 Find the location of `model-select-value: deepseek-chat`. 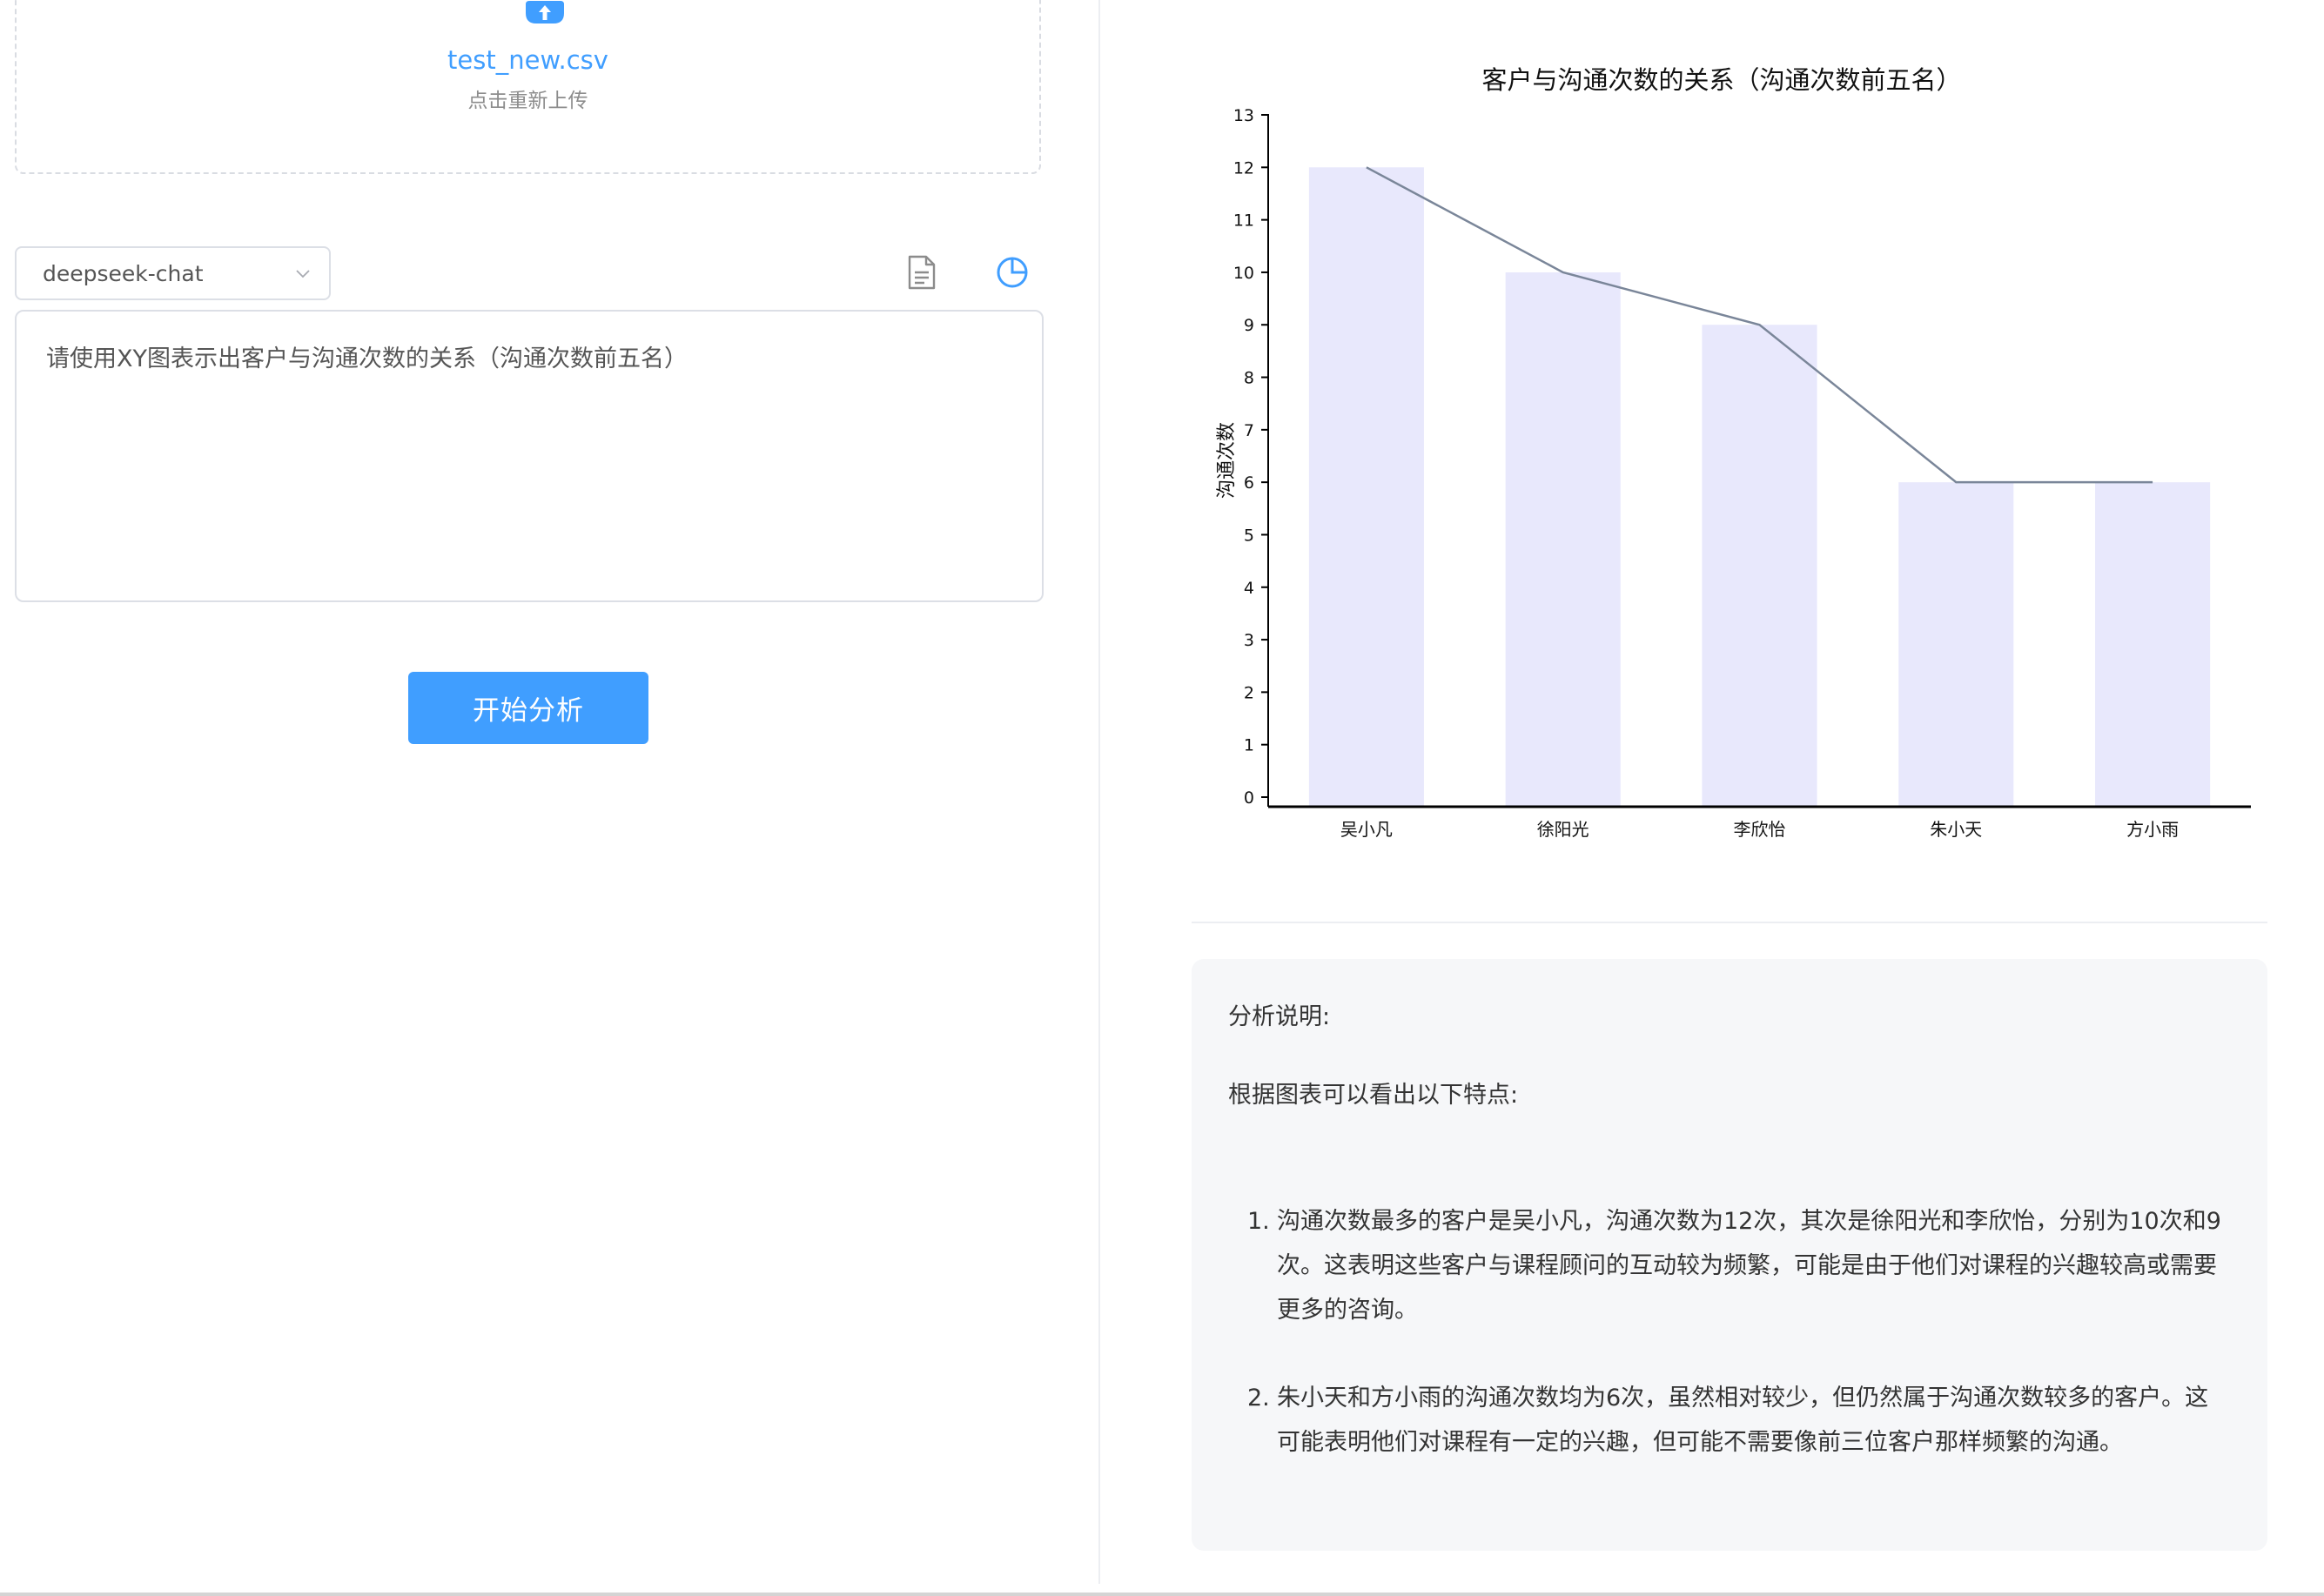

model-select-value: deepseek-chat is located at coordinates (123, 273).